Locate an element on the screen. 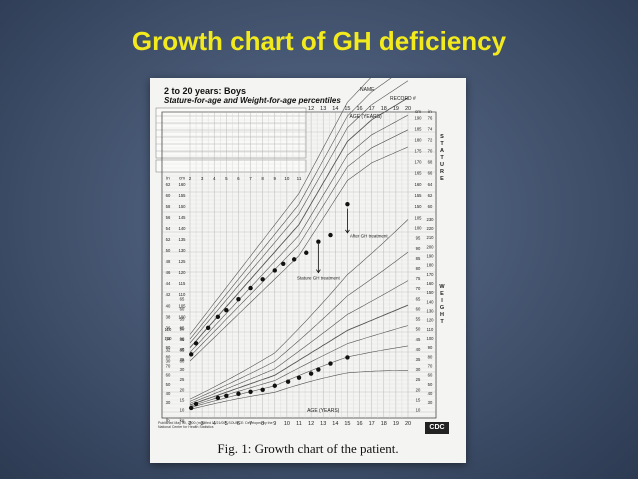  weight-tick-lb-right: 130 is located at coordinates (431, 311).